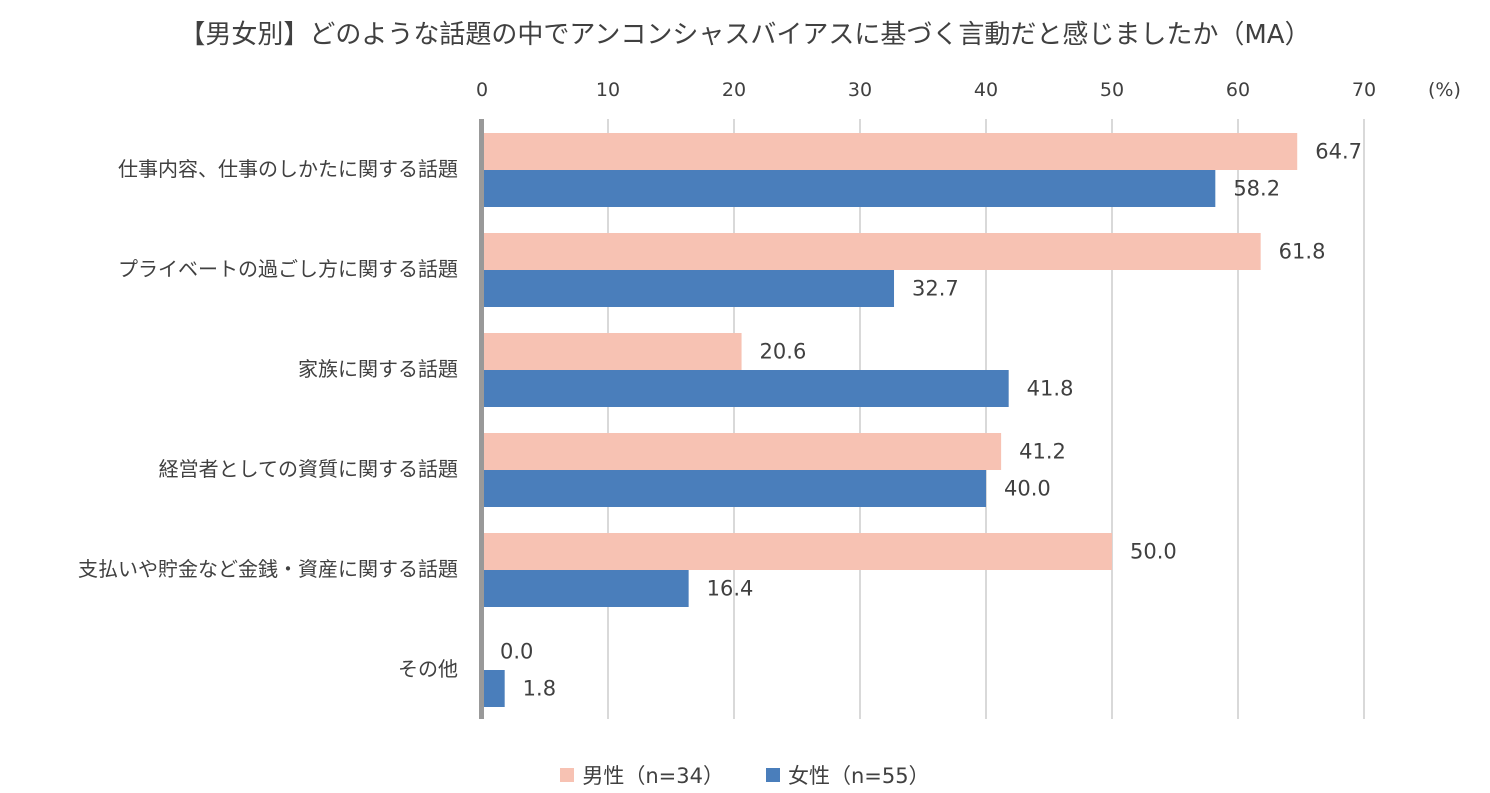 The image size is (1490, 793). I want to click on x-tick-label: 20, so click(734, 90).